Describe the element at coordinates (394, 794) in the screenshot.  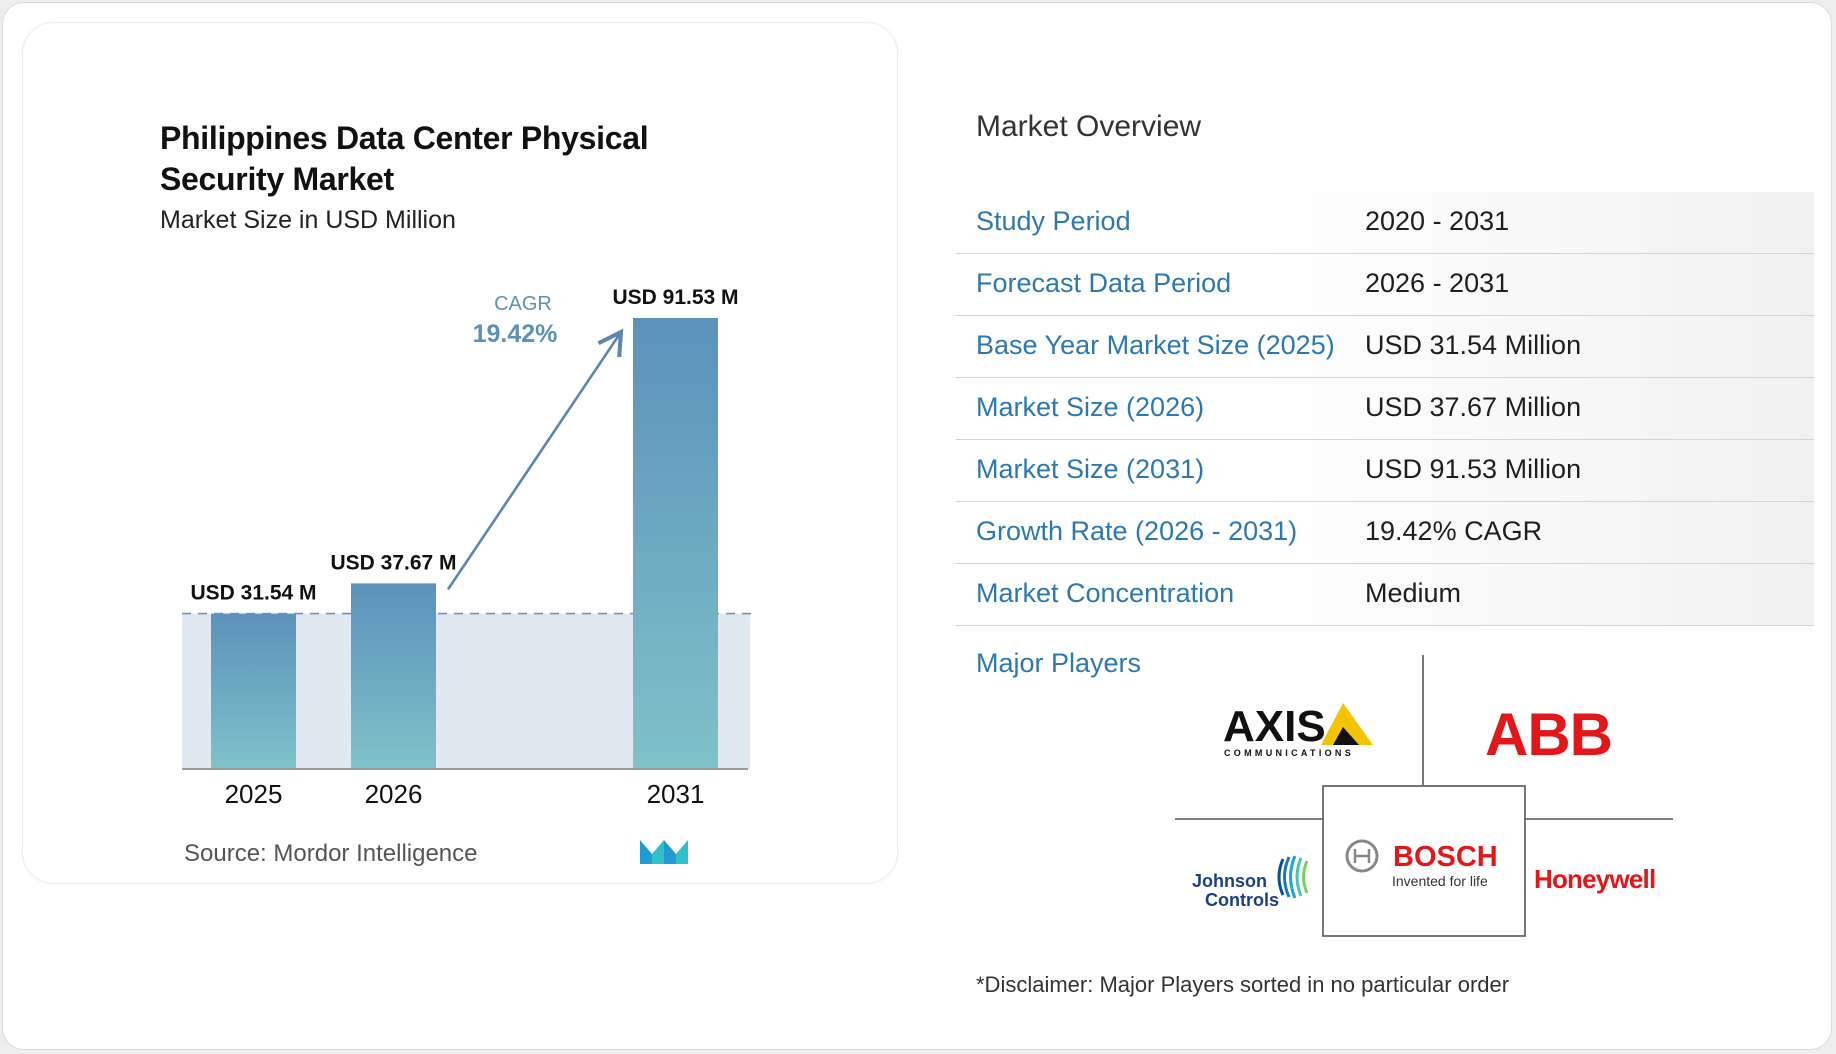
I see `x-tick-label-2026: 2026` at that location.